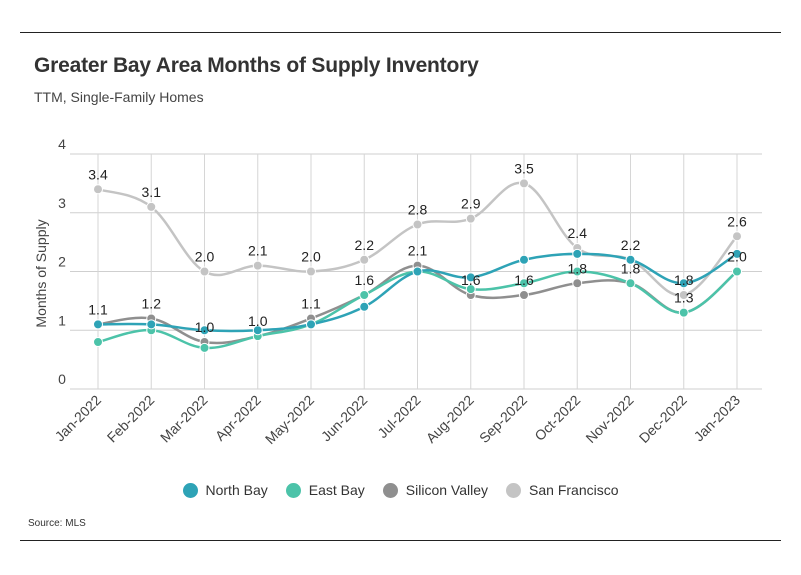 Image resolution: width=801 pixels, height=575 pixels. I want to click on y-tick-label: 0, so click(62, 379).